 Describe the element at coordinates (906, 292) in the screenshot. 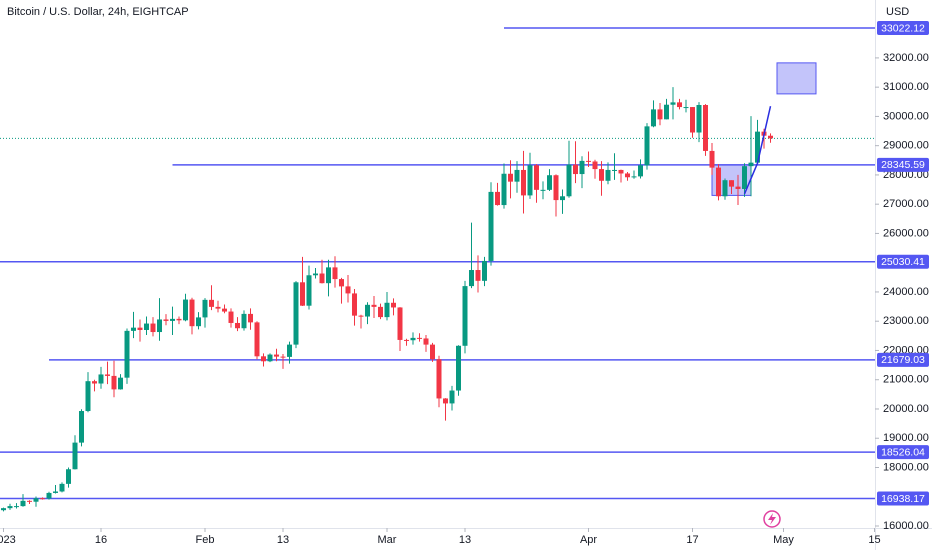

I see `y-tick-label: 24000.00` at that location.